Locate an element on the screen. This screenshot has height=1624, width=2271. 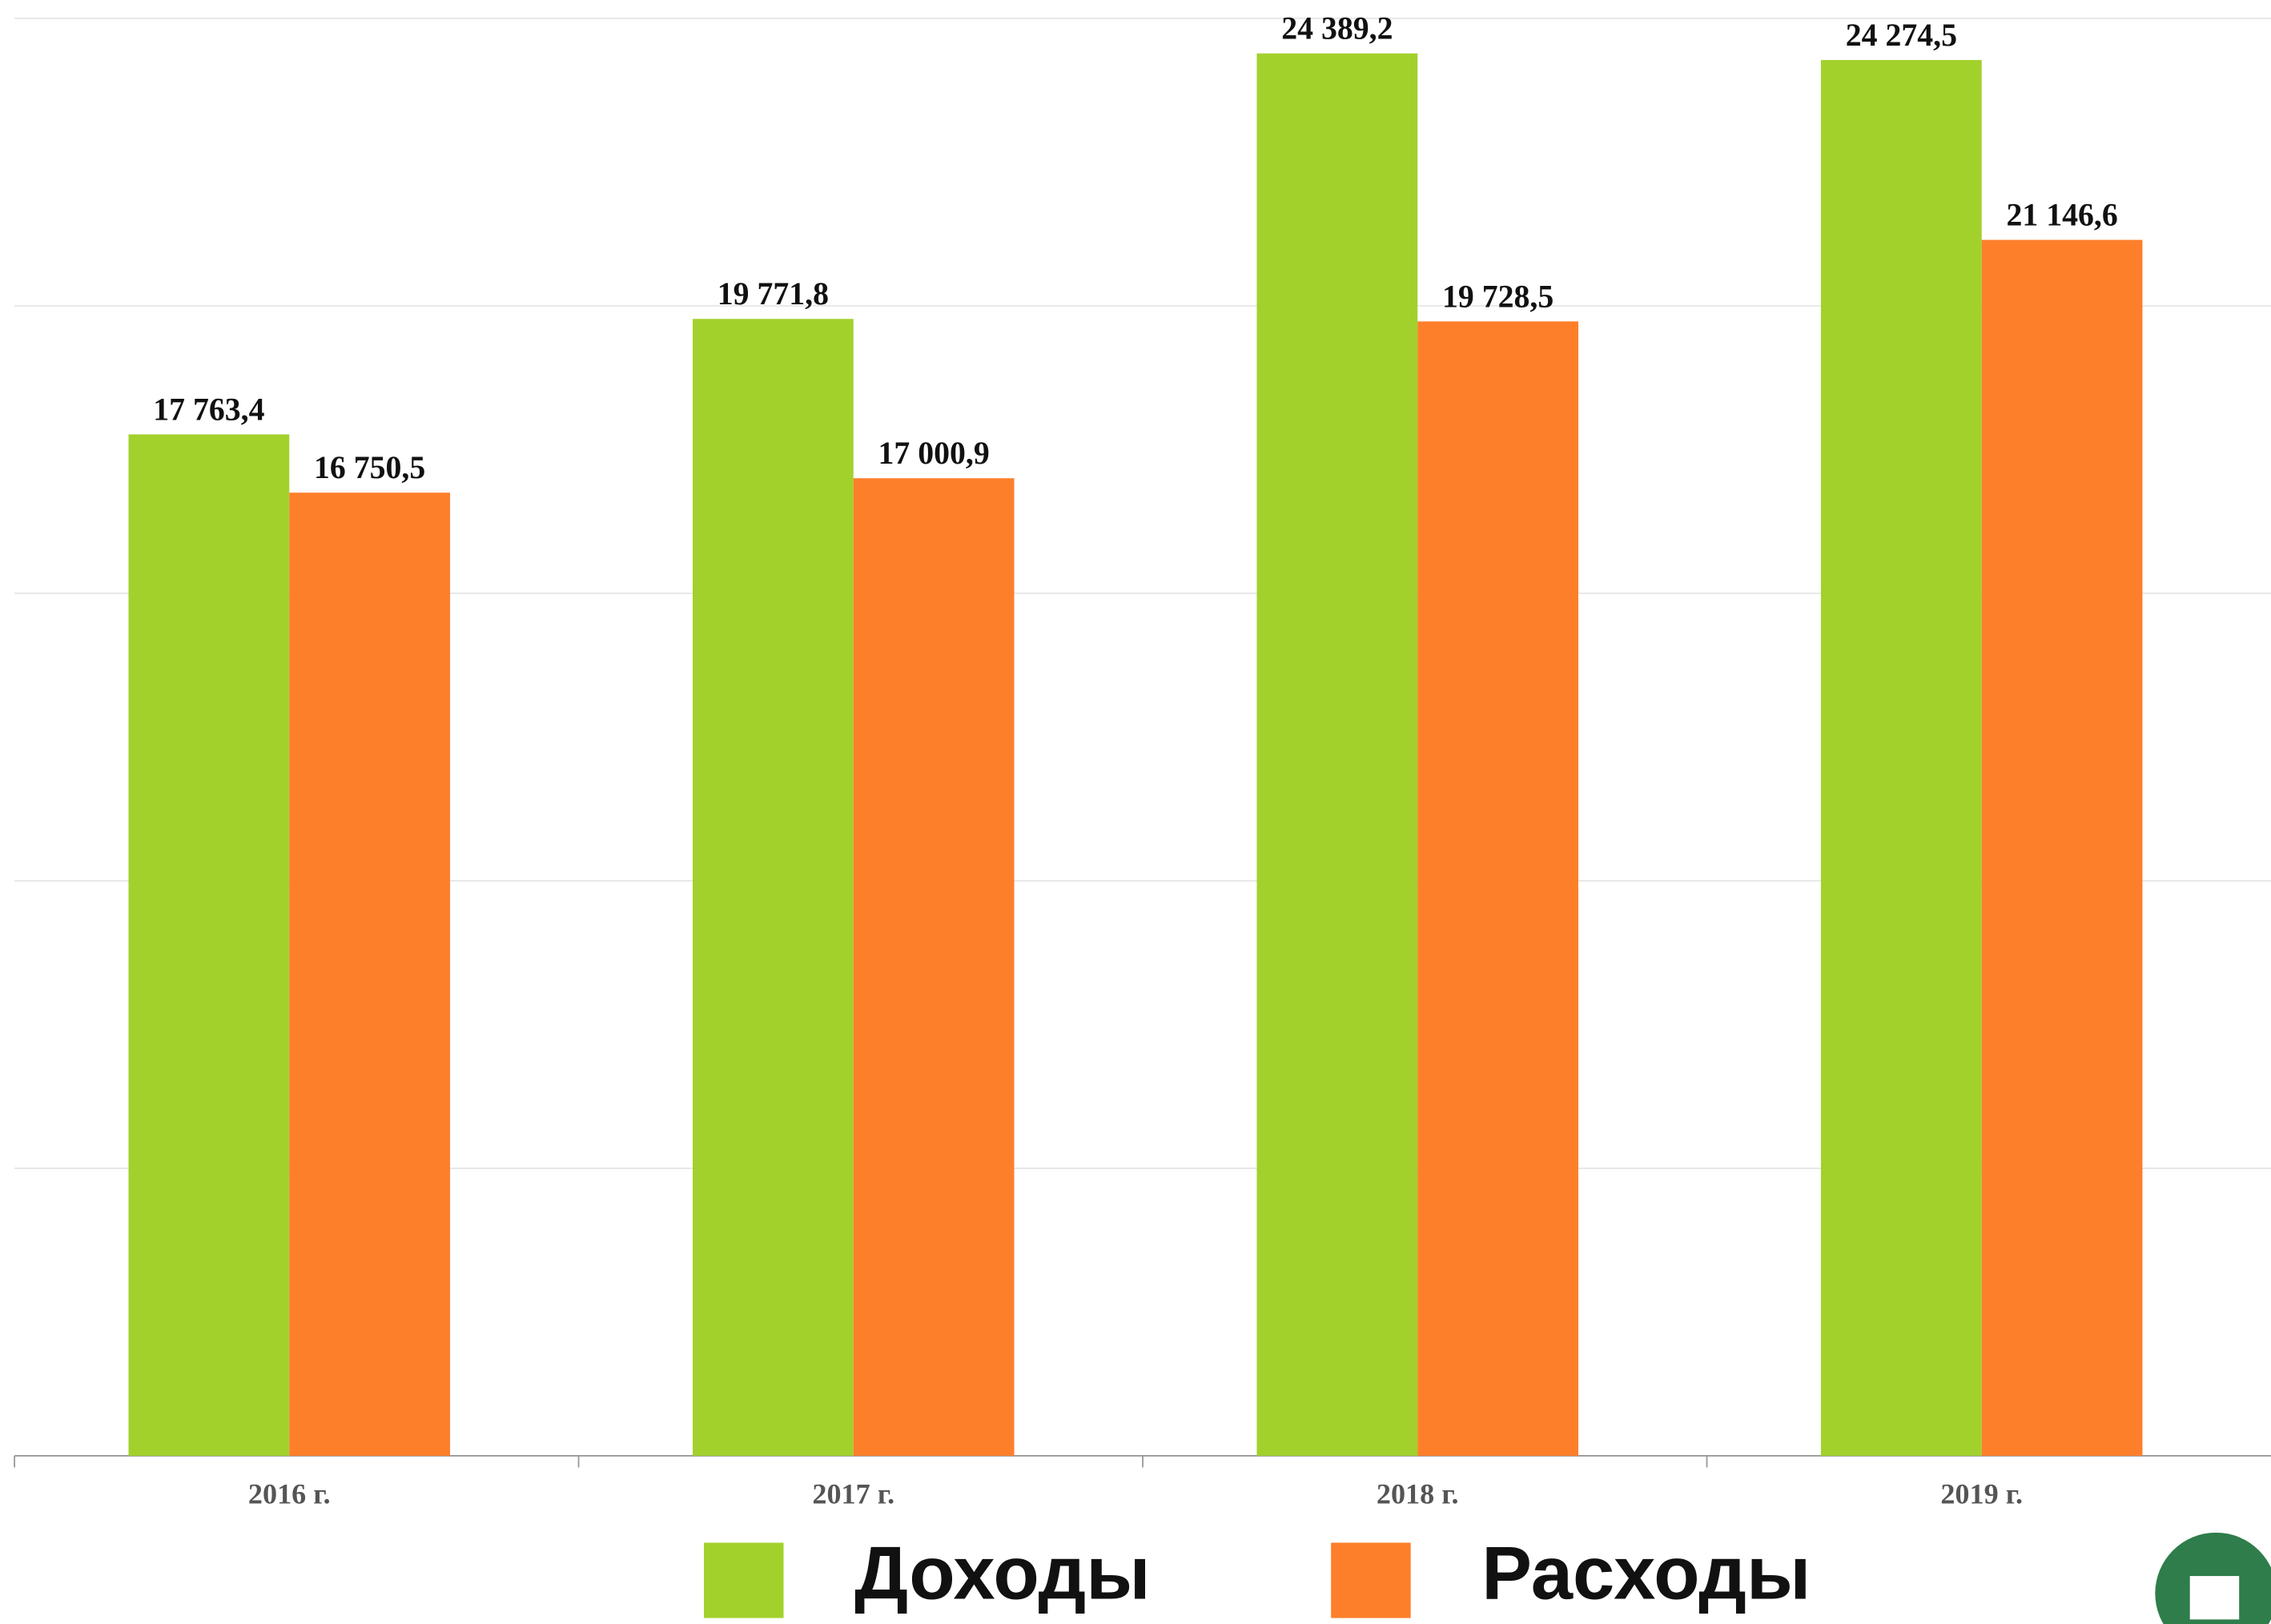
data-label: 19 771,8 is located at coordinates (773, 294).